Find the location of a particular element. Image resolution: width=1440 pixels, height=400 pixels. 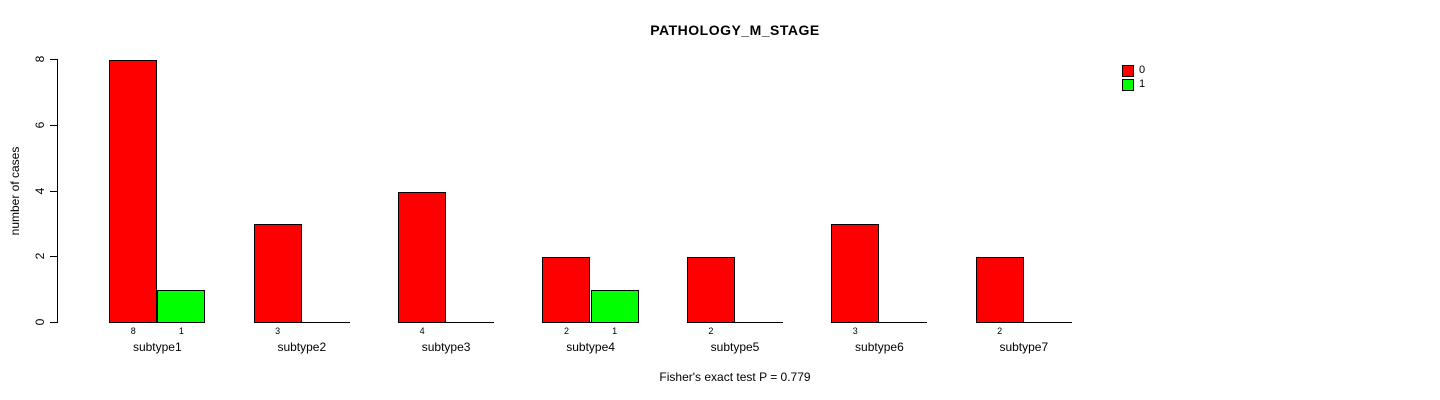

category-label-subtype4: subtype4 is located at coordinates (590, 347).